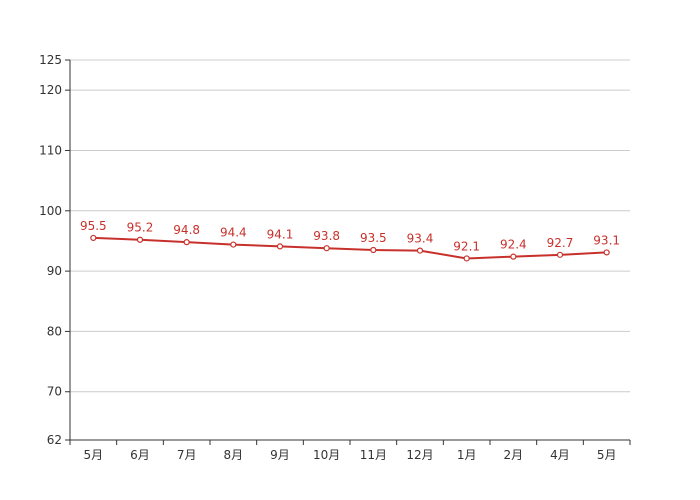 This screenshot has height=500, width=700. I want to click on y-tick-label: 70, so click(54, 392).